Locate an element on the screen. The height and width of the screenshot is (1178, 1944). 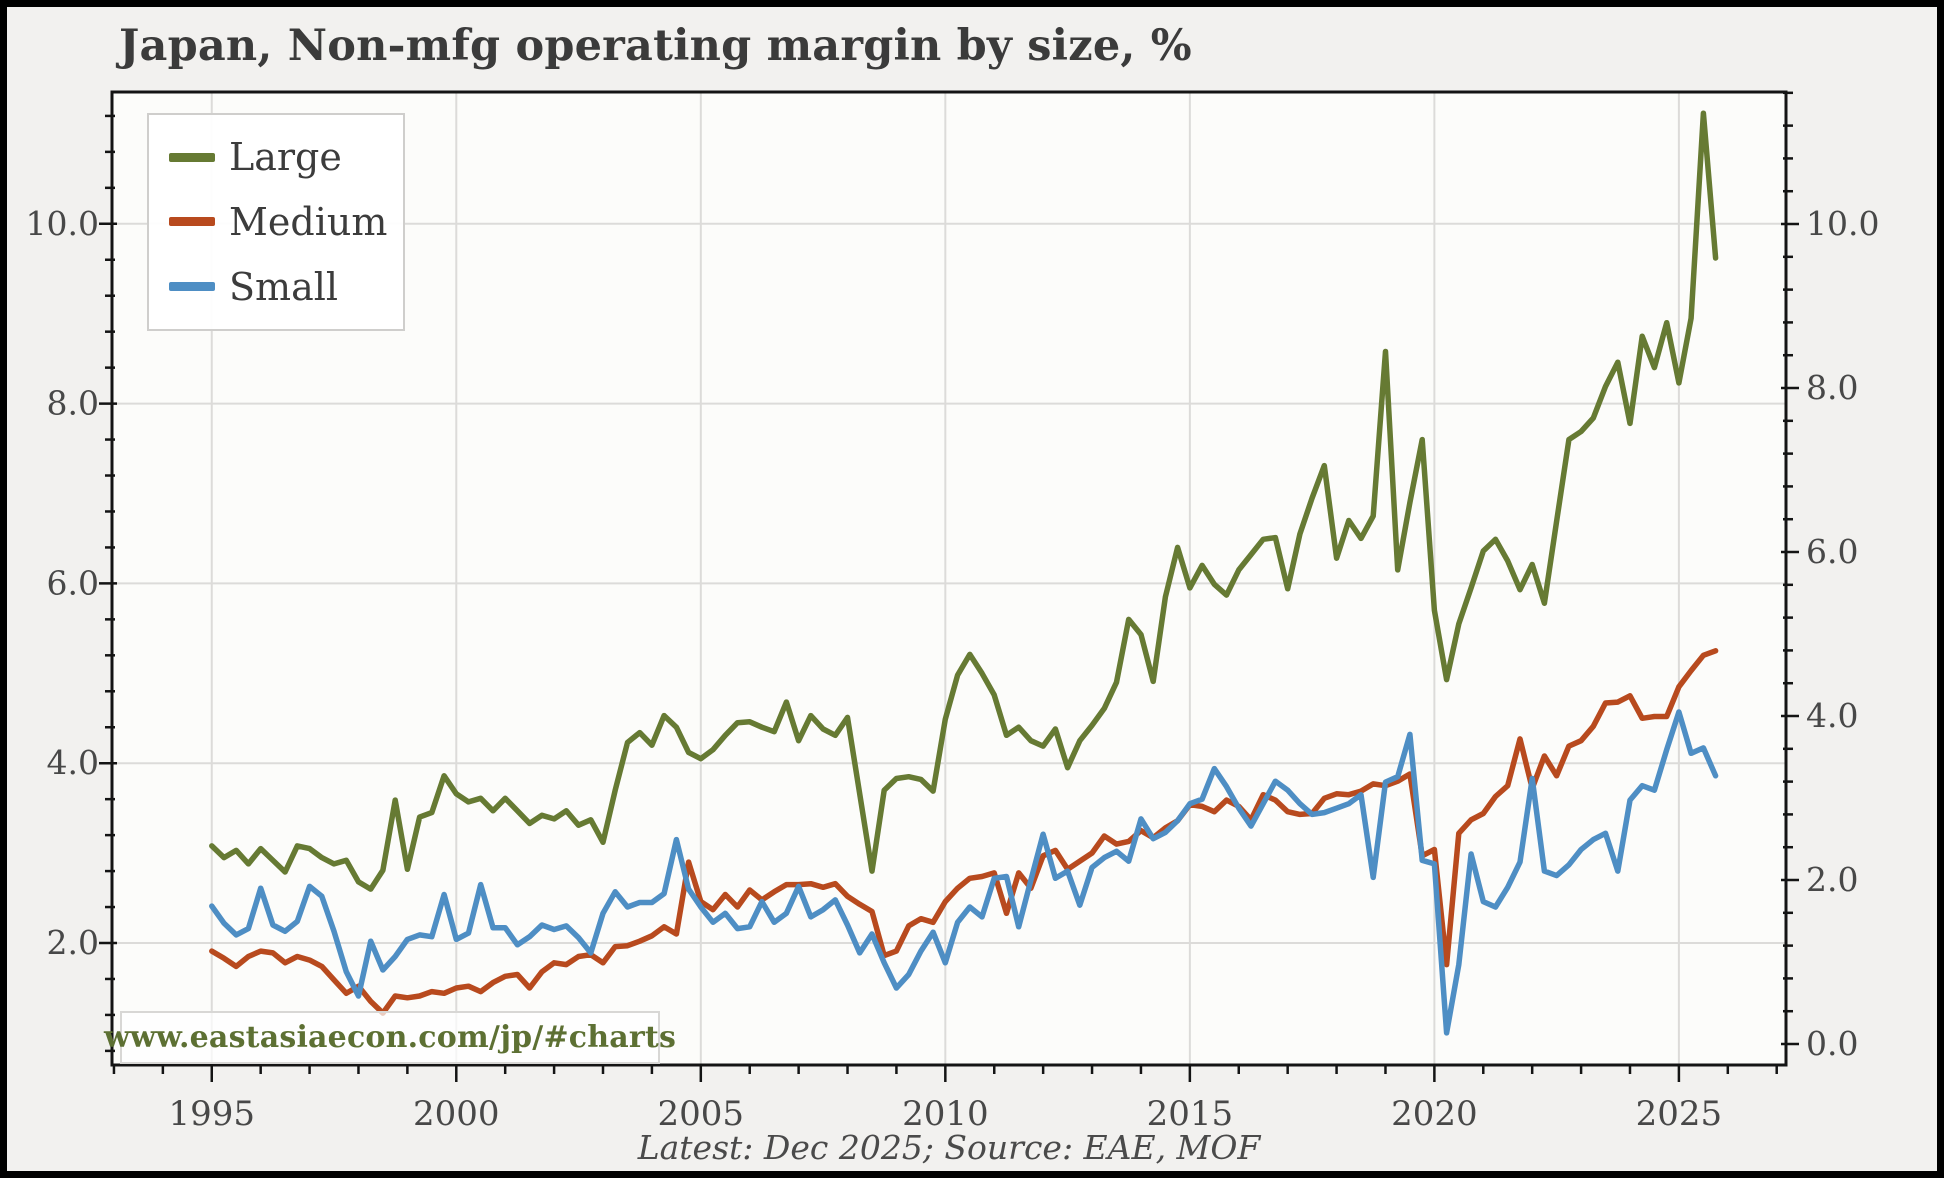
y-axis-tick-label-right: 10.0 is located at coordinates (1842, 223).